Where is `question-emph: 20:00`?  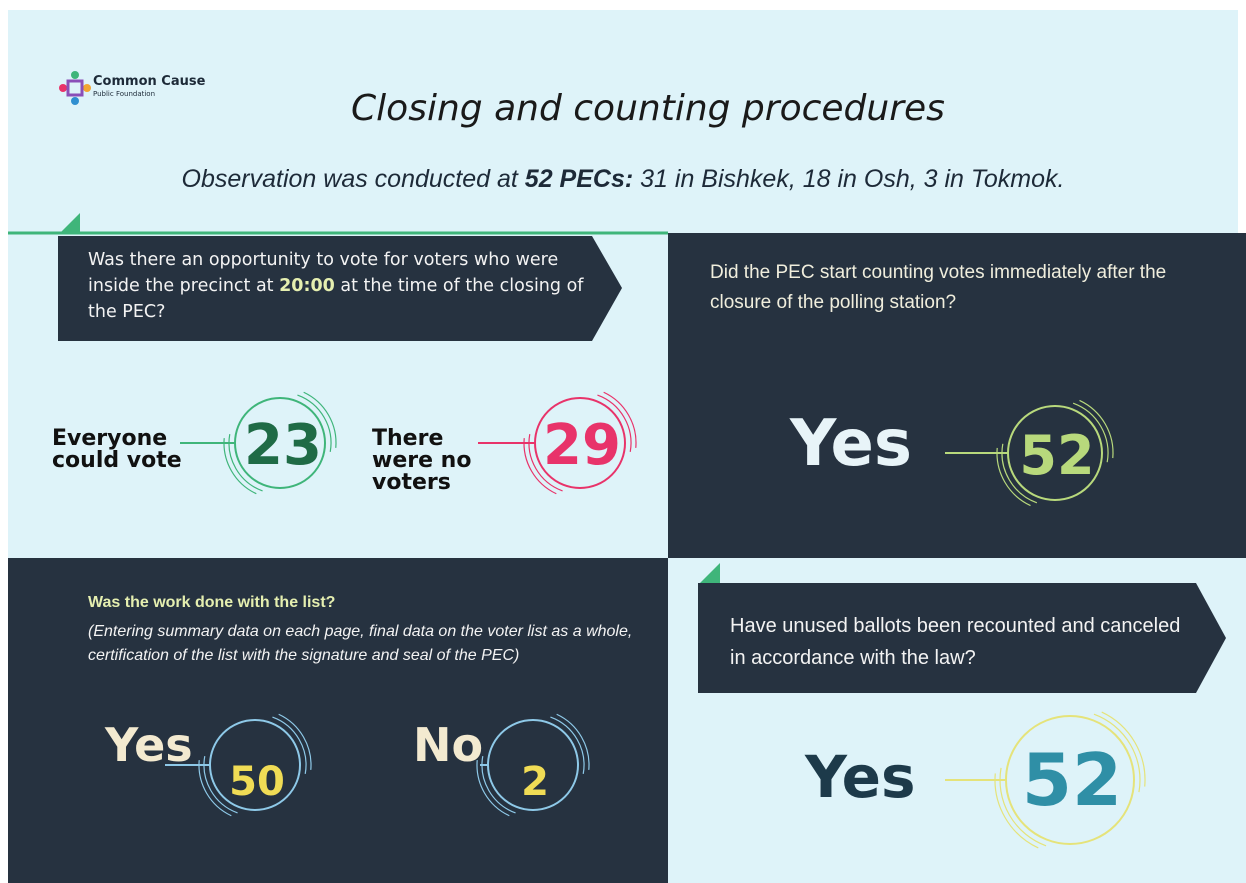 question-emph: 20:00 is located at coordinates (307, 286).